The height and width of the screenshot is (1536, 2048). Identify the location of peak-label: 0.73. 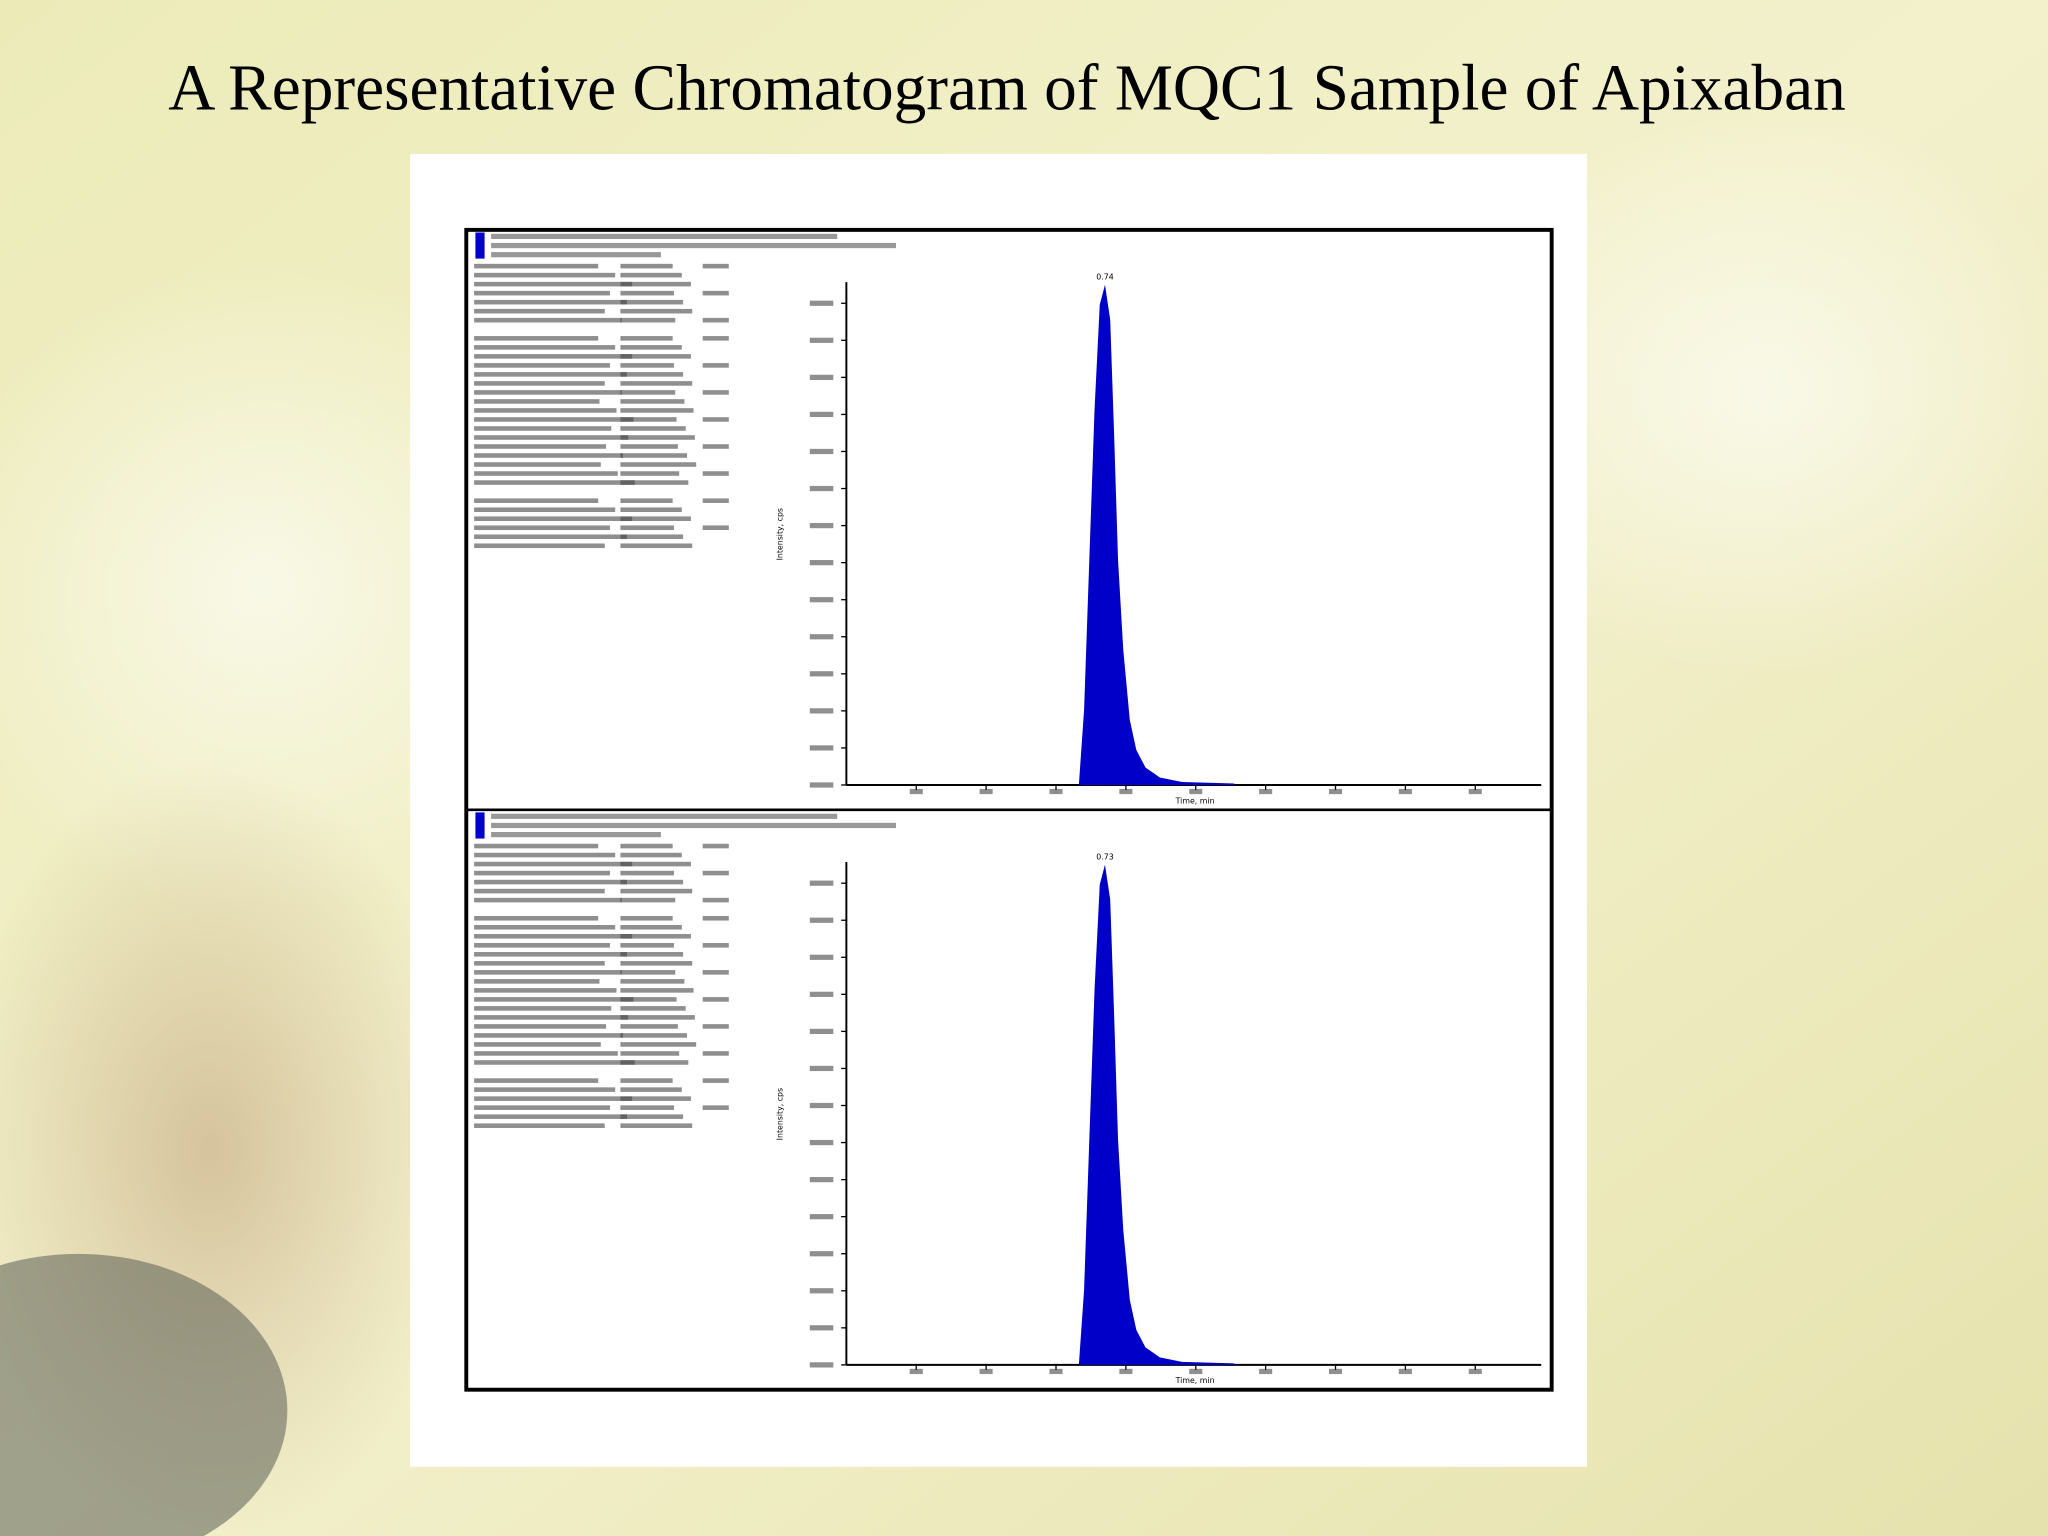
(1104, 856).